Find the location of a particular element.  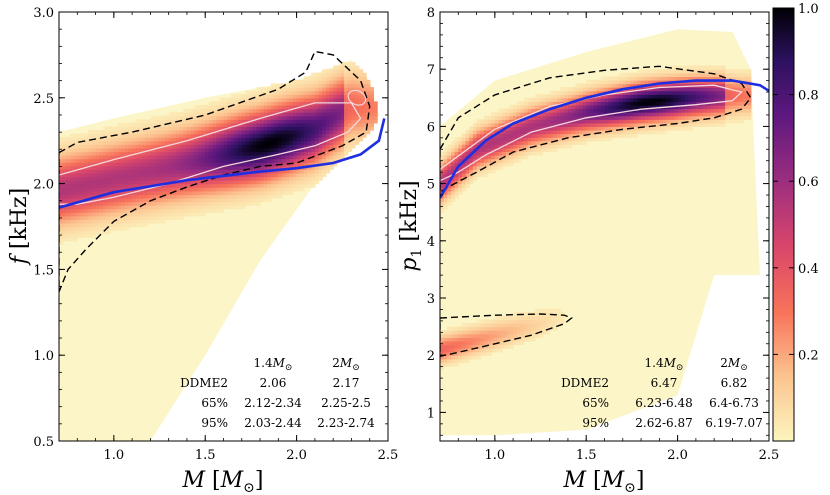

table-cell: 6.82 is located at coordinates (734, 383).